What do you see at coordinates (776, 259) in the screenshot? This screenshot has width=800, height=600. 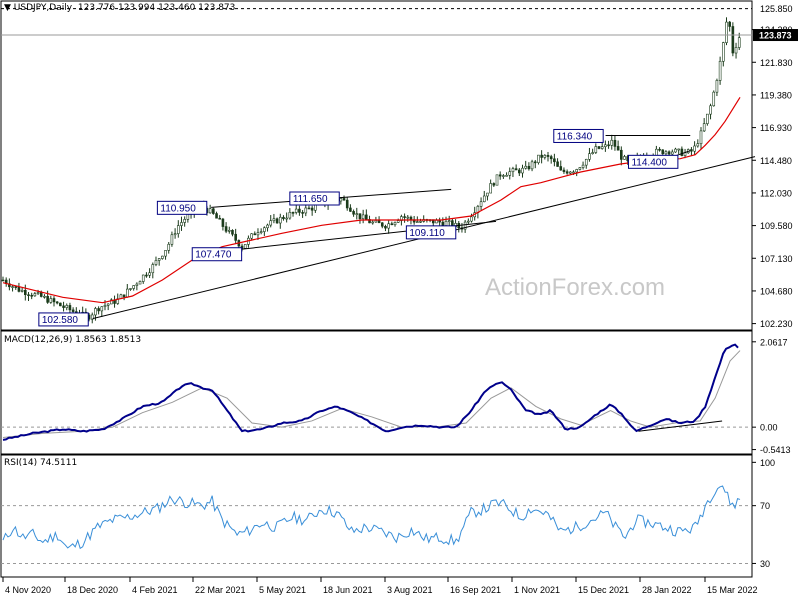 I see `y-tick-label: 107.130` at bounding box center [776, 259].